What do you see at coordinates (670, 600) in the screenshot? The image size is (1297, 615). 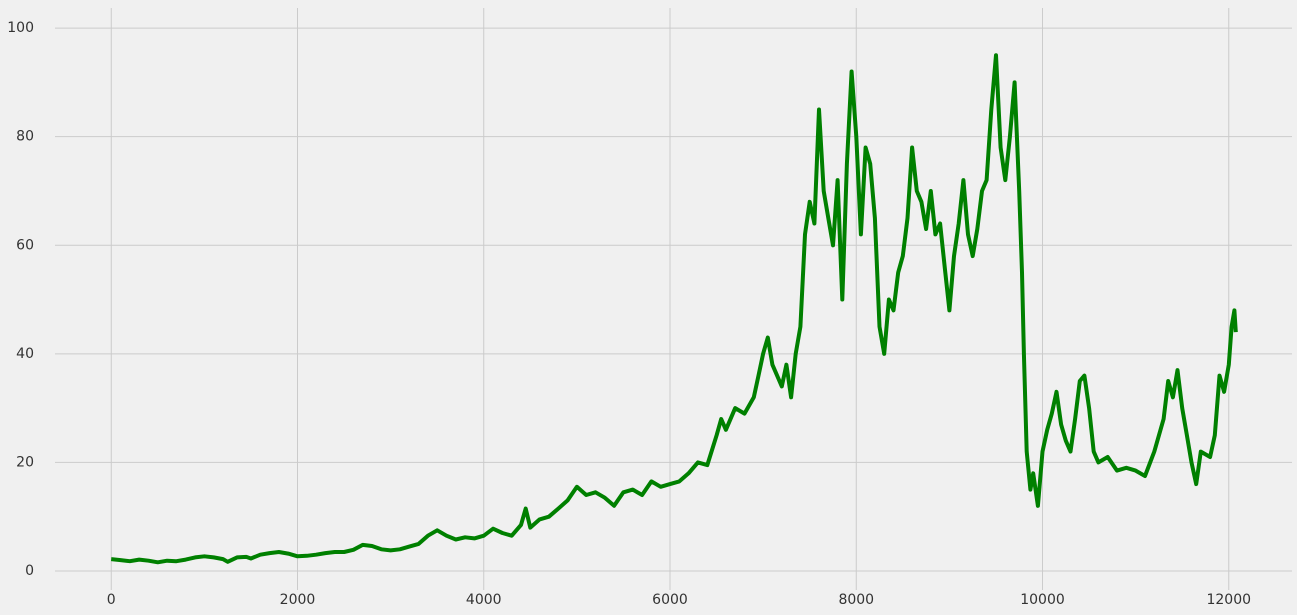 I see `x-tick-label: 6000` at bounding box center [670, 600].